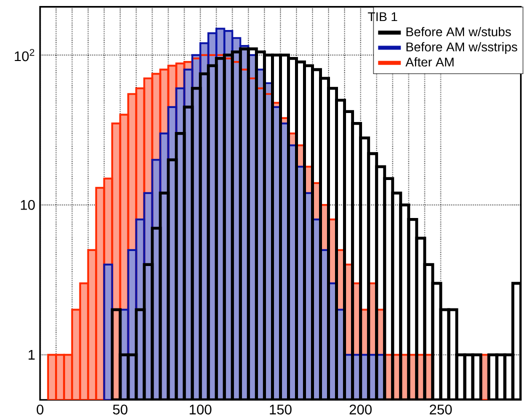 Image resolution: width=525 pixels, height=420 pixels. What do you see at coordinates (281, 409) in the screenshot?
I see `x-tick-label: 150` at bounding box center [281, 409].